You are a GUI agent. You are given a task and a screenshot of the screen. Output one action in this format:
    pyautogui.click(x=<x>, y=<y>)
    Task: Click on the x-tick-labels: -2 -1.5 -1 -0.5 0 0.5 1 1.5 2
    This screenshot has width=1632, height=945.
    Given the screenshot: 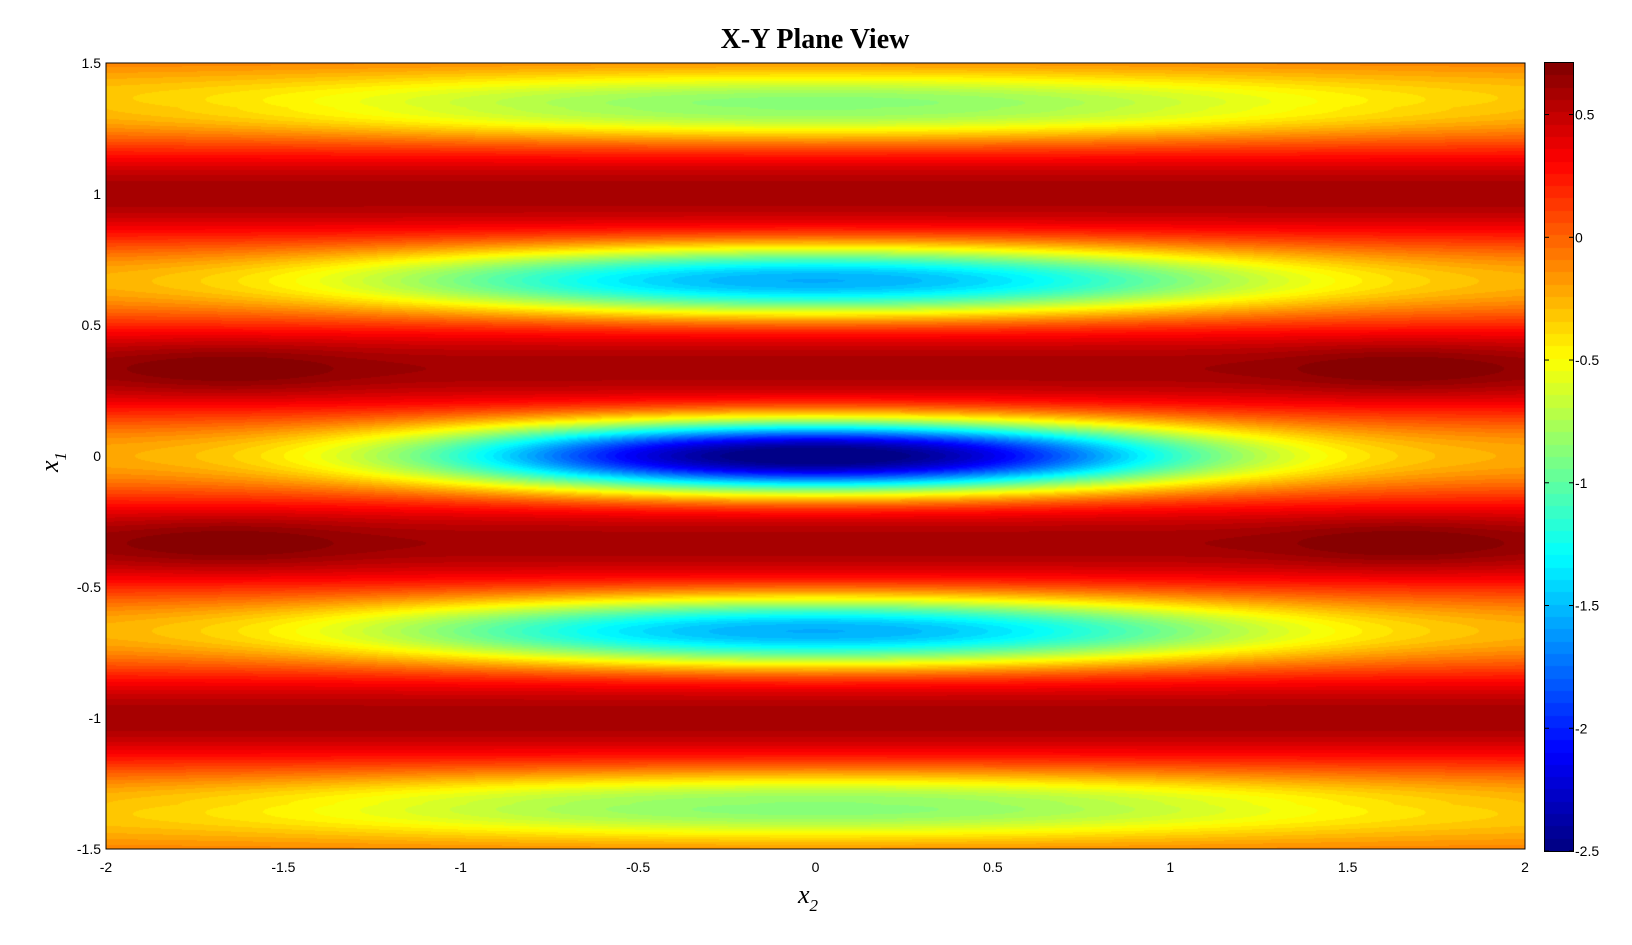 What is the action you would take?
    pyautogui.click(x=814, y=867)
    